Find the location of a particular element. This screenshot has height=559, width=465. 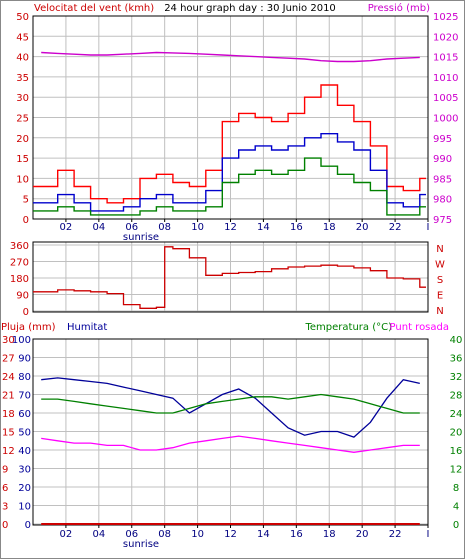

rain-y-tick-label: 27 is located at coordinates (8, 359).